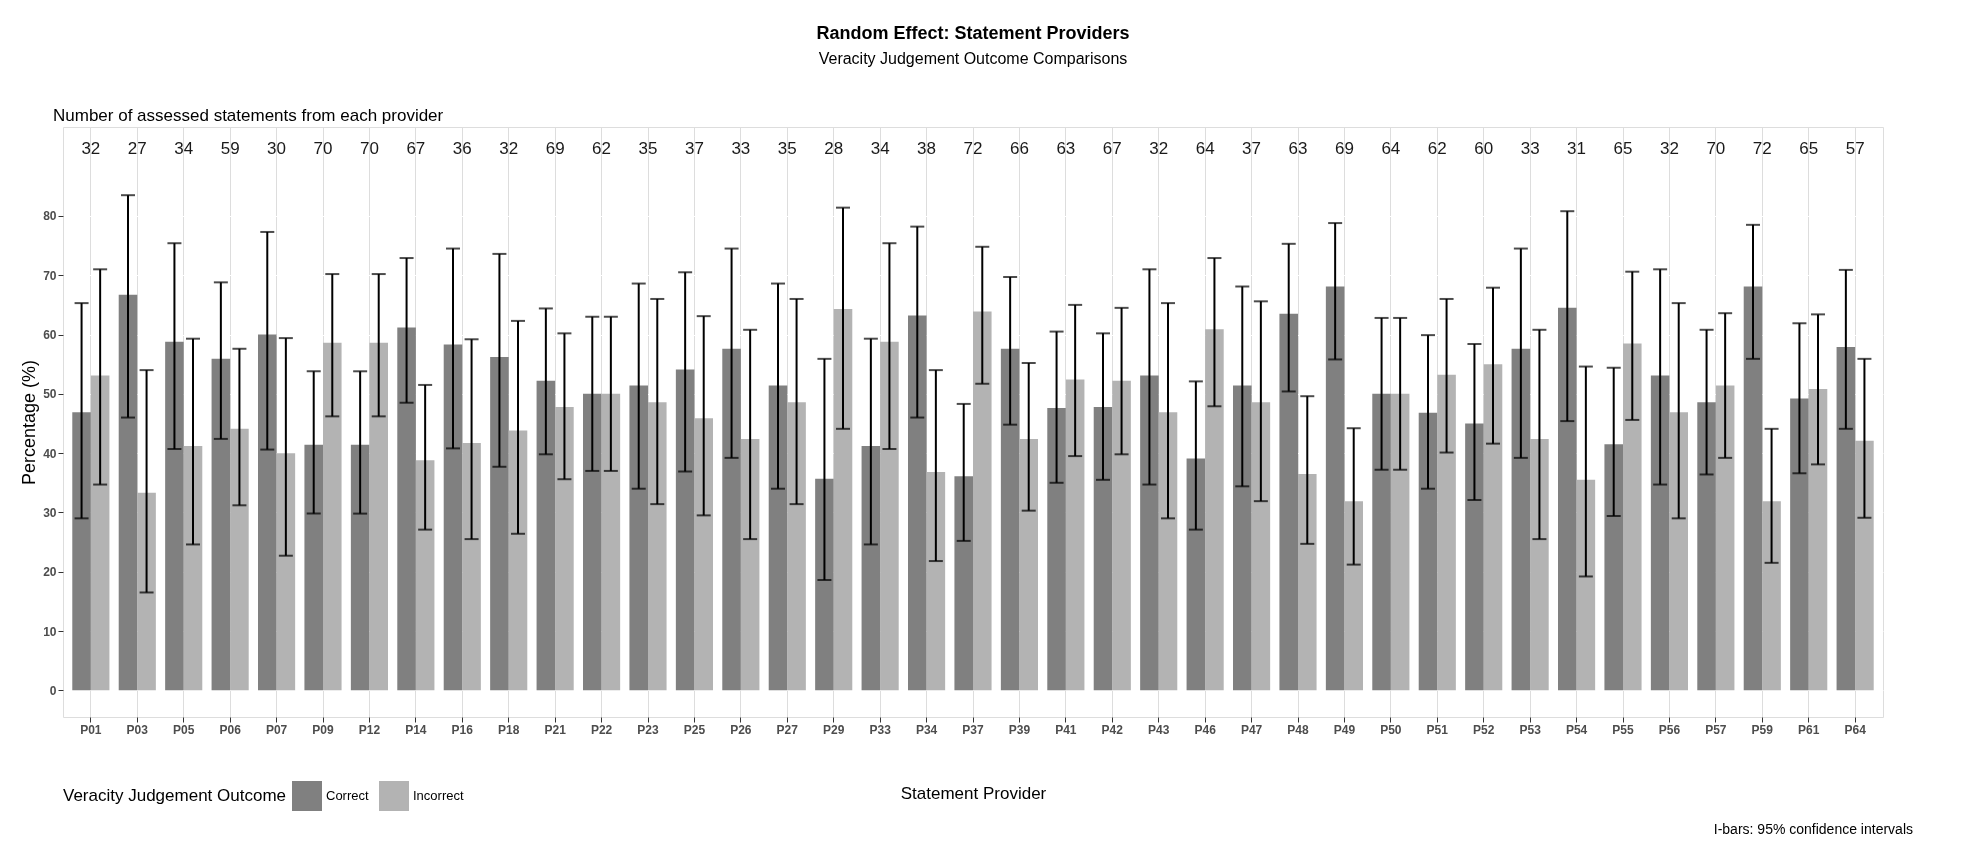 The width and height of the screenshot is (1969, 859). I want to click on x-tick-label: P54, so click(1576, 729).